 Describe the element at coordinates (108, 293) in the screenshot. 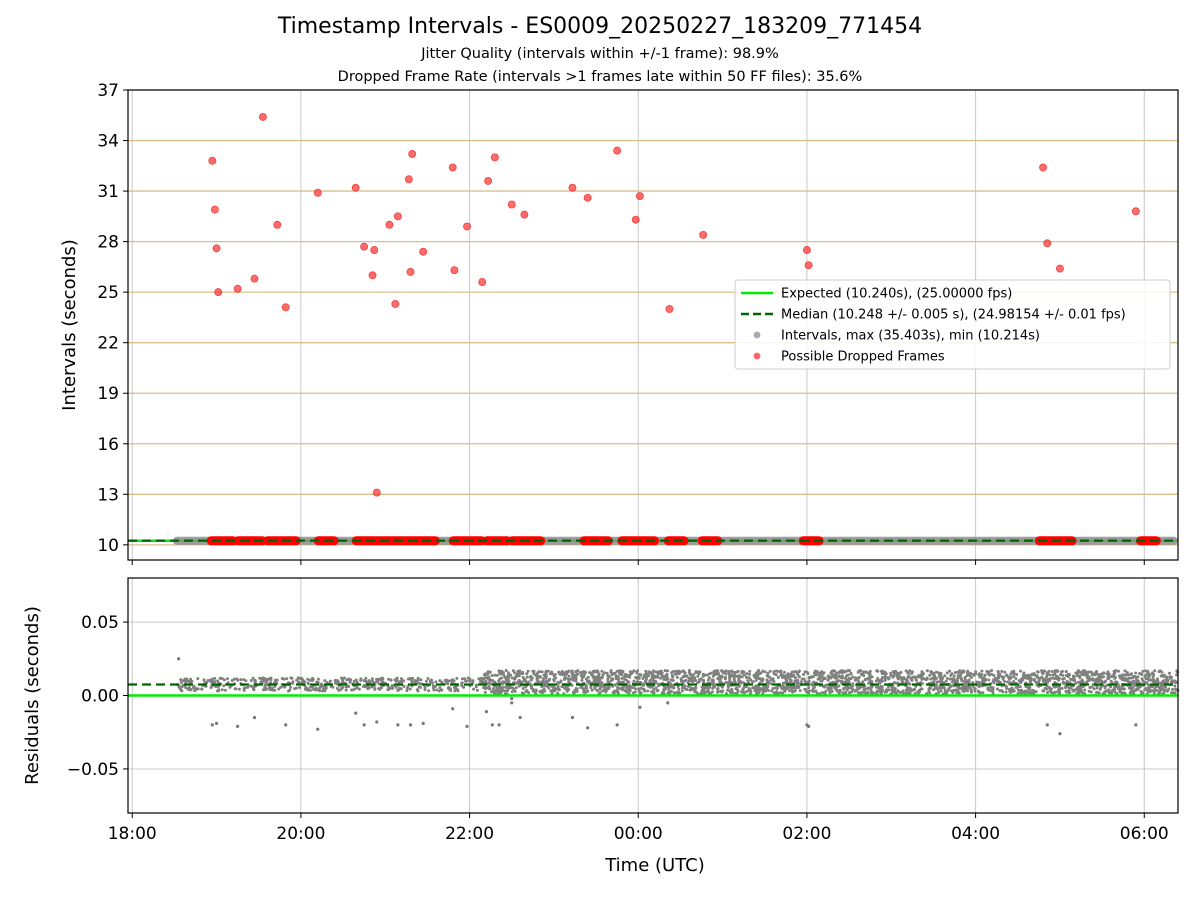

I see `top-ytick-label-5: 25` at that location.